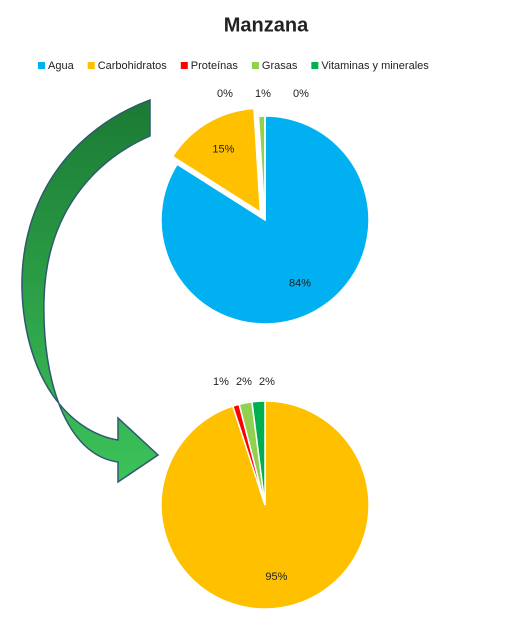  Describe the element at coordinates (133, 66) in the screenshot. I see `legend-label: Carbohidratos` at that location.